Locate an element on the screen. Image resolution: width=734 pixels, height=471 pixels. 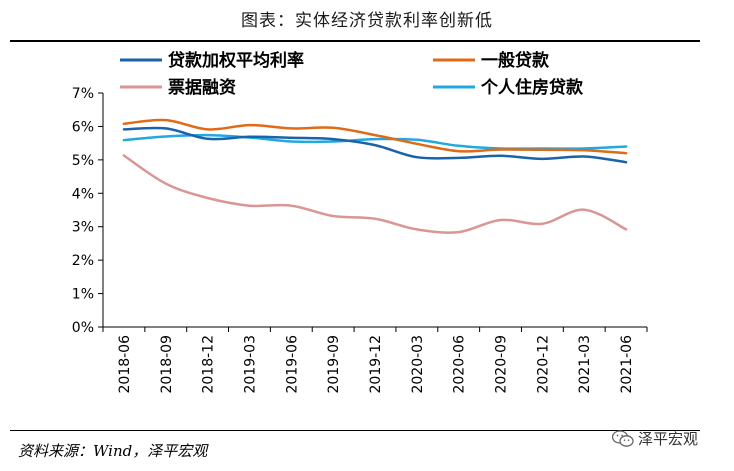
y-tick-label: 5% is located at coordinates (83, 161).